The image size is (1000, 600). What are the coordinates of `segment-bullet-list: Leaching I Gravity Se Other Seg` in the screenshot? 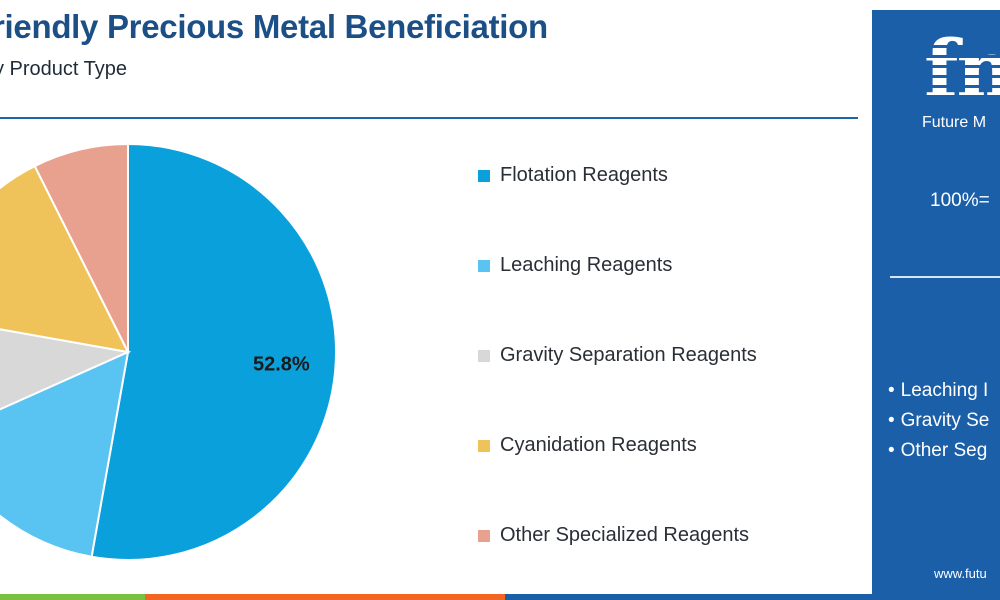 It's located at (939, 421).